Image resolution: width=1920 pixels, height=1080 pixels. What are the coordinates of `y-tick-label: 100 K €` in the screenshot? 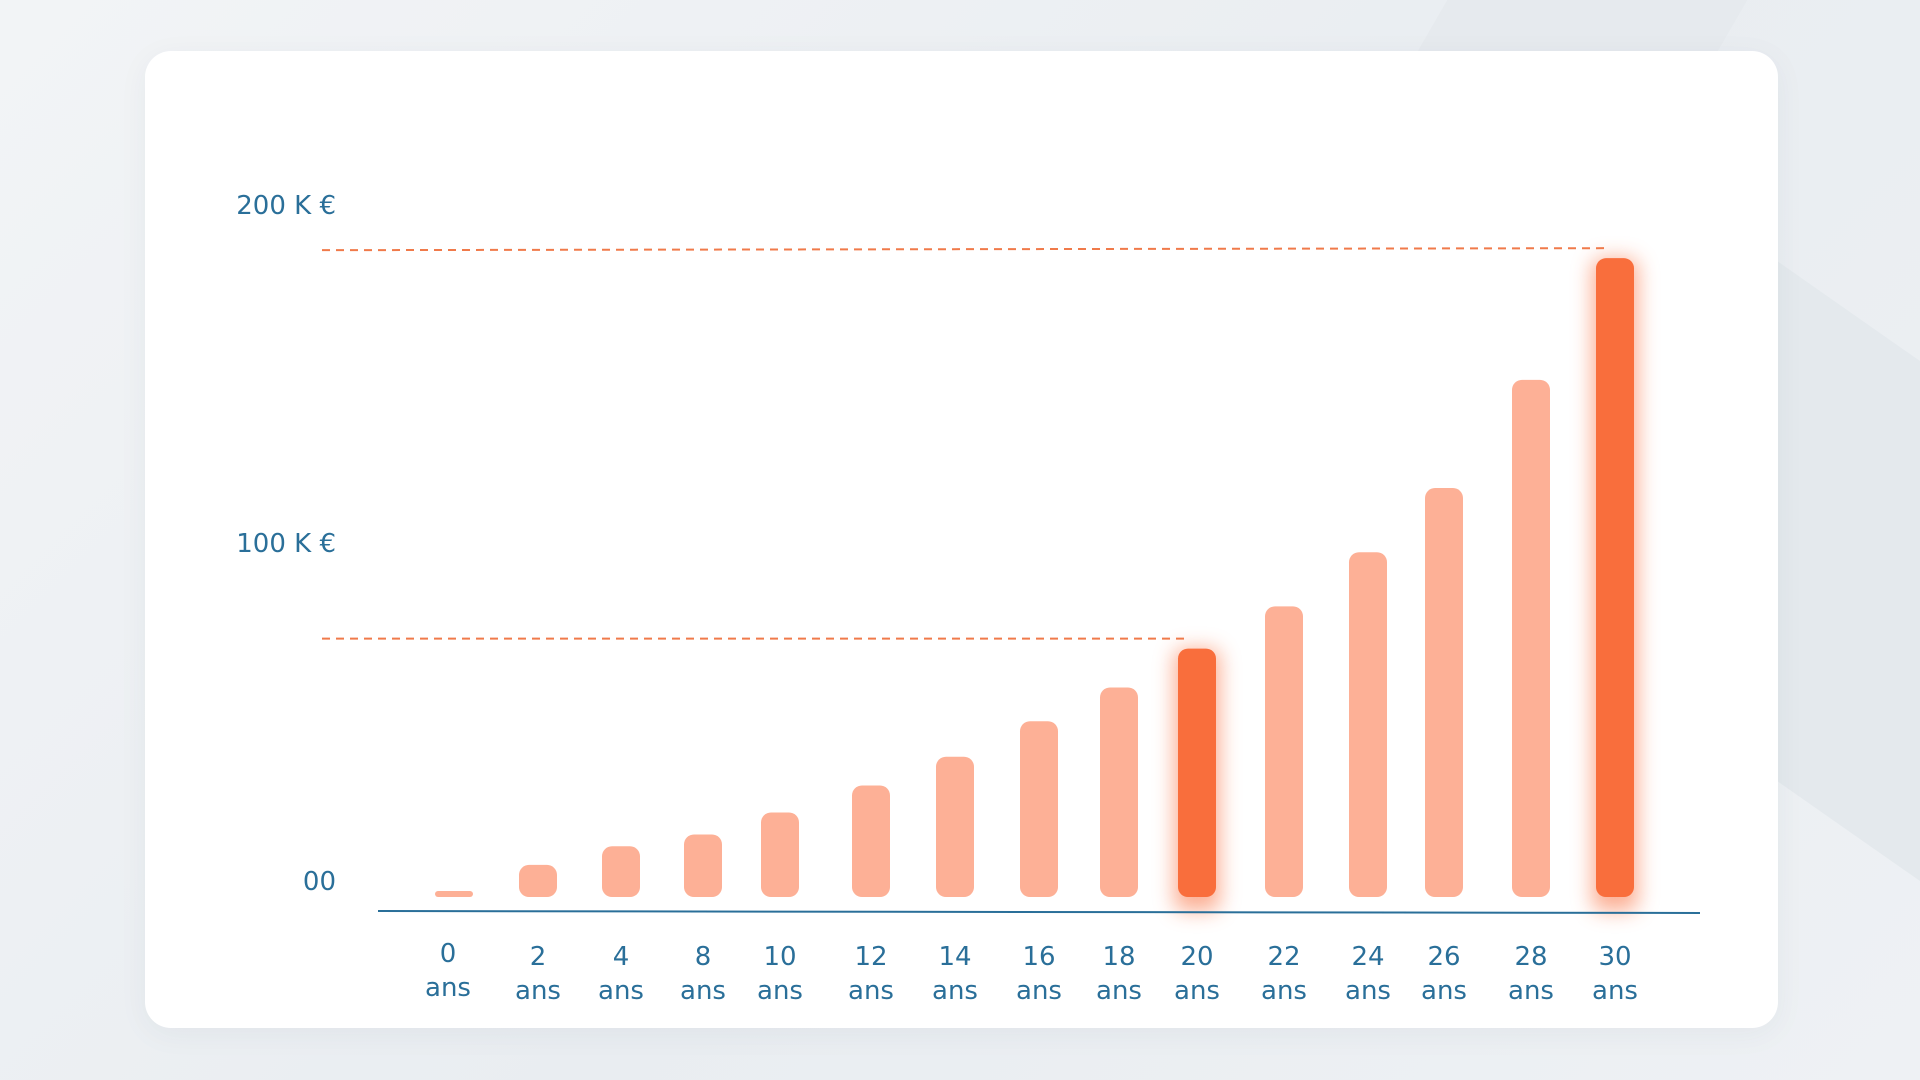 It's located at (286, 544).